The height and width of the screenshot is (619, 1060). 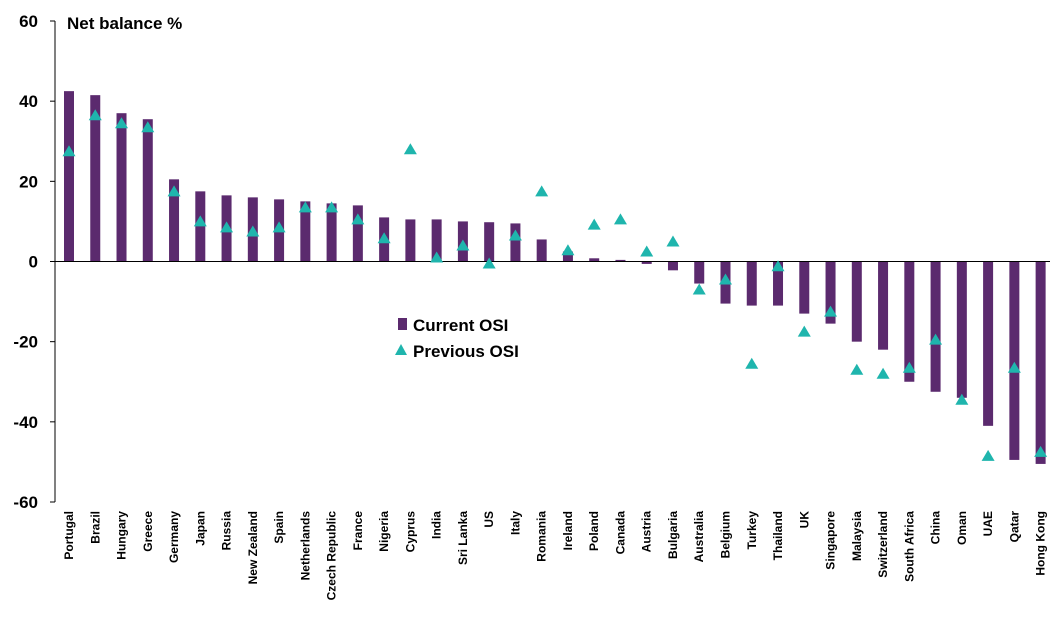 I want to click on category-label: UAE, so click(x=988, y=523).